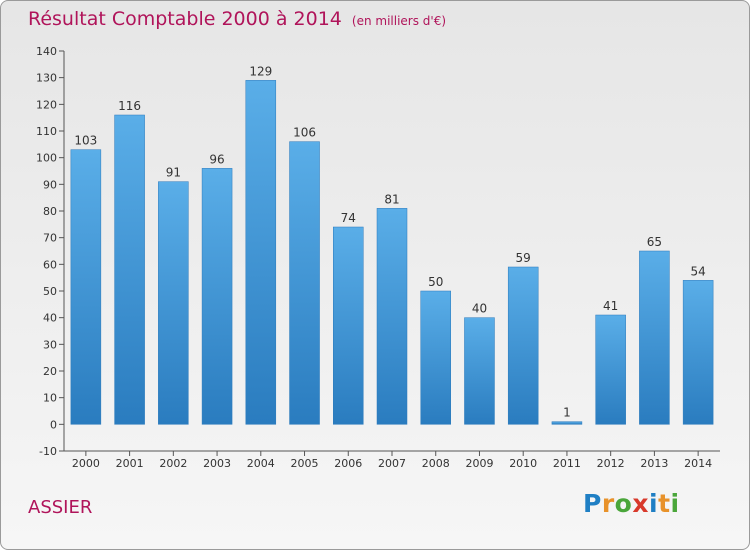 This screenshot has width=750, height=550. Describe the element at coordinates (46, 78) in the screenshot. I see `y-tick-label: 130` at that location.